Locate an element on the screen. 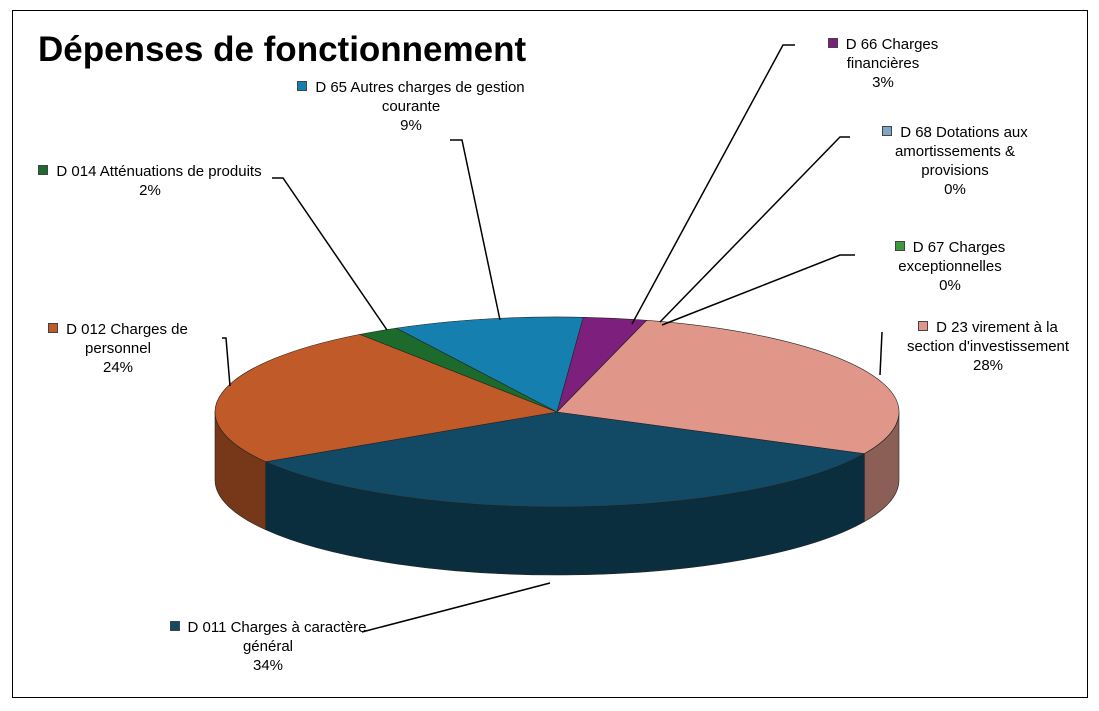 The height and width of the screenshot is (711, 1099). value-label: 9% is located at coordinates (411, 125).